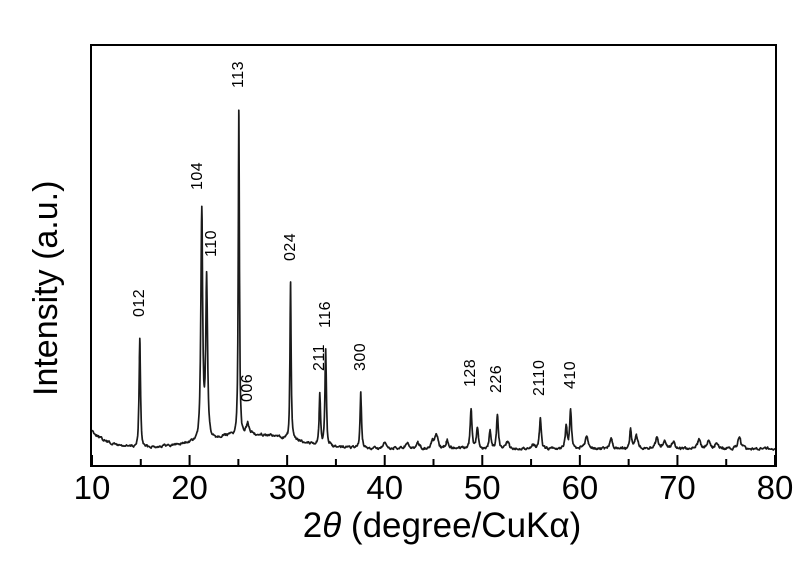 Image resolution: width=799 pixels, height=584 pixels. I want to click on y-axis-title: Intensity (a.u.), so click(46, 288).